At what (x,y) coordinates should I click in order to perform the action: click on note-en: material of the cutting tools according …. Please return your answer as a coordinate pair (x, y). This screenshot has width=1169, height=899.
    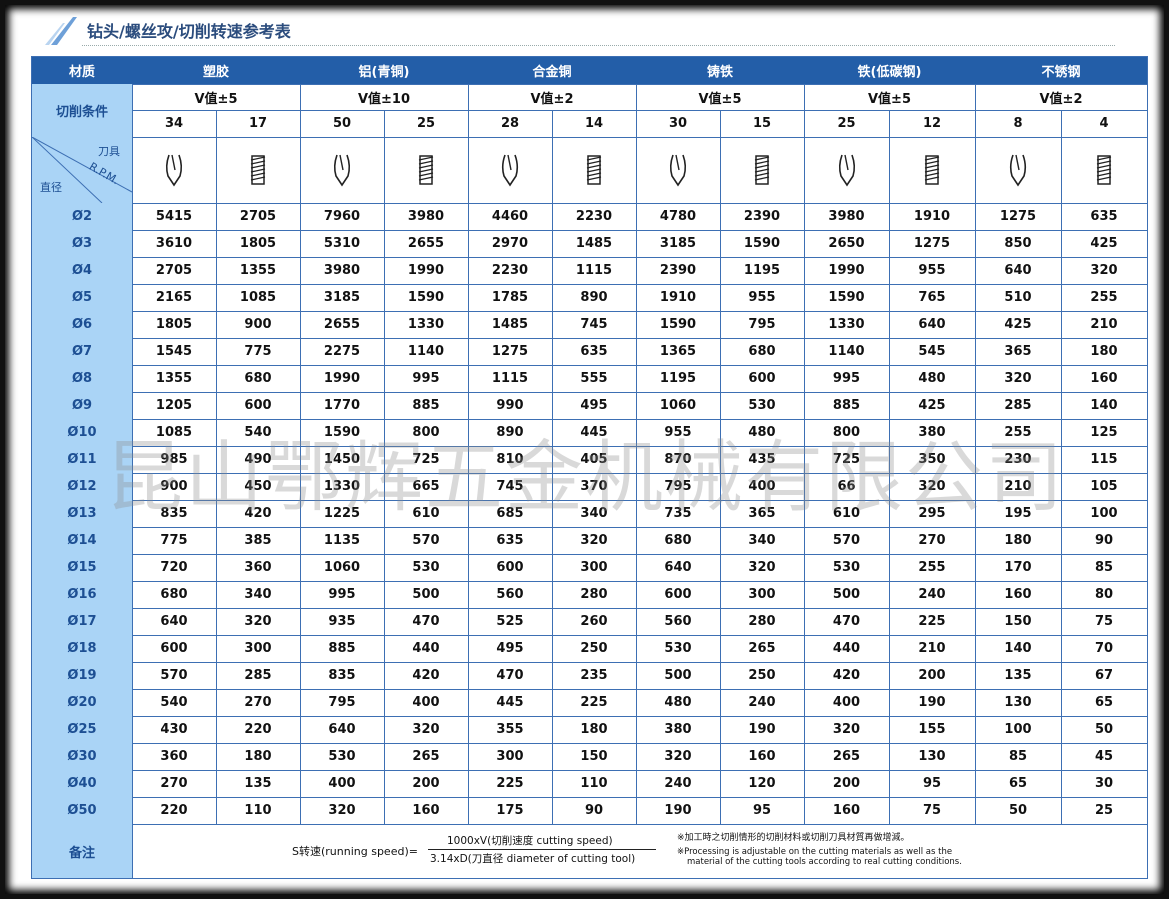
    Looking at the image, I should click on (824, 862).